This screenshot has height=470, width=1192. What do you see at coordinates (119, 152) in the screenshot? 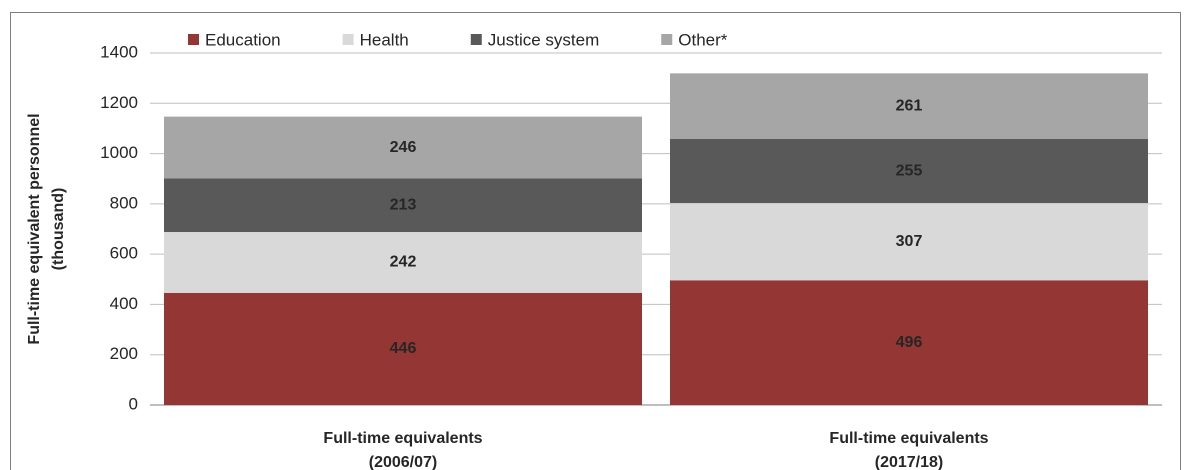
I see `y-tick-label: 1000` at bounding box center [119, 152].